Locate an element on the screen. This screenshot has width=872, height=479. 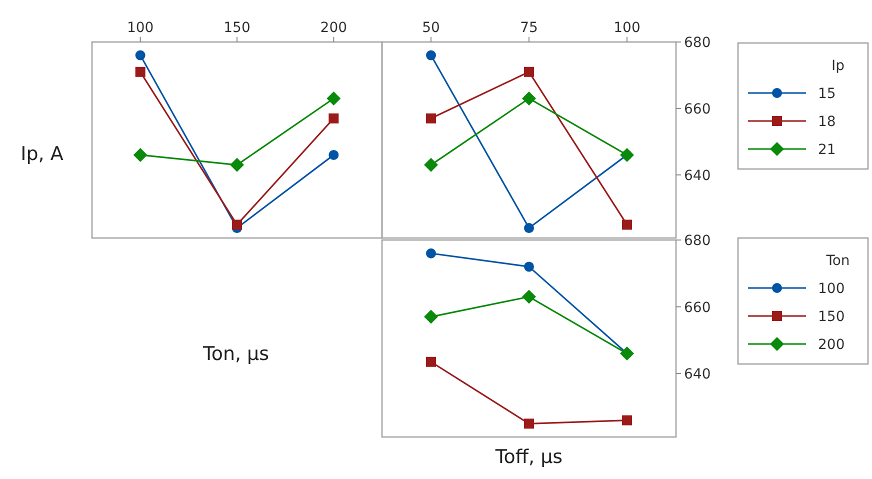
legend-label: 150 is located at coordinates (831, 317).